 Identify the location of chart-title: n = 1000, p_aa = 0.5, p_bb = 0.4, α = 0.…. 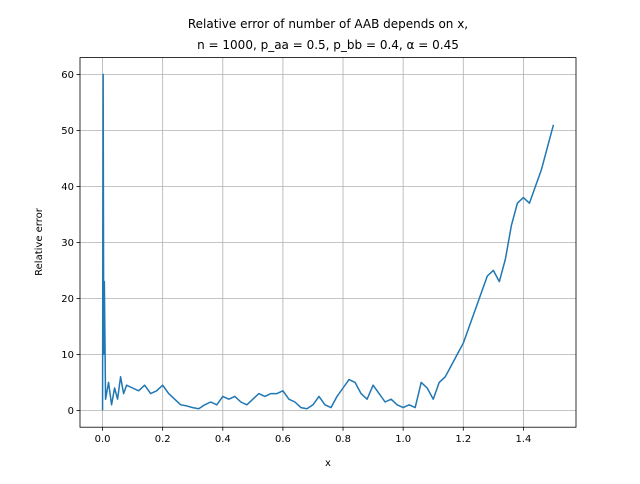
(328, 45).